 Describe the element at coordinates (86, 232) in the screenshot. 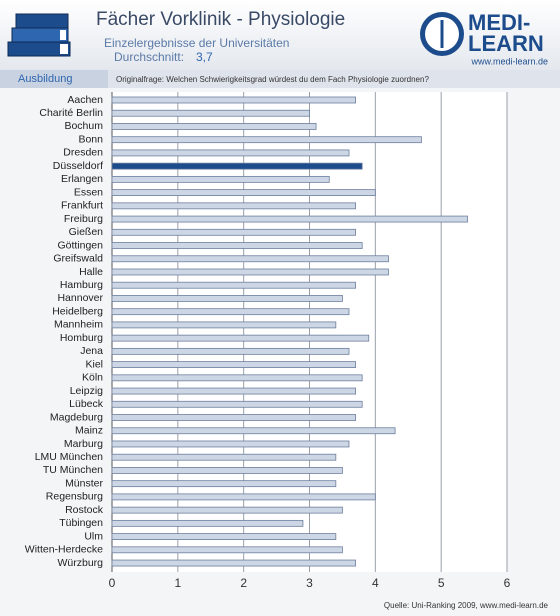

I see `y-tick-label: Gießen` at that location.